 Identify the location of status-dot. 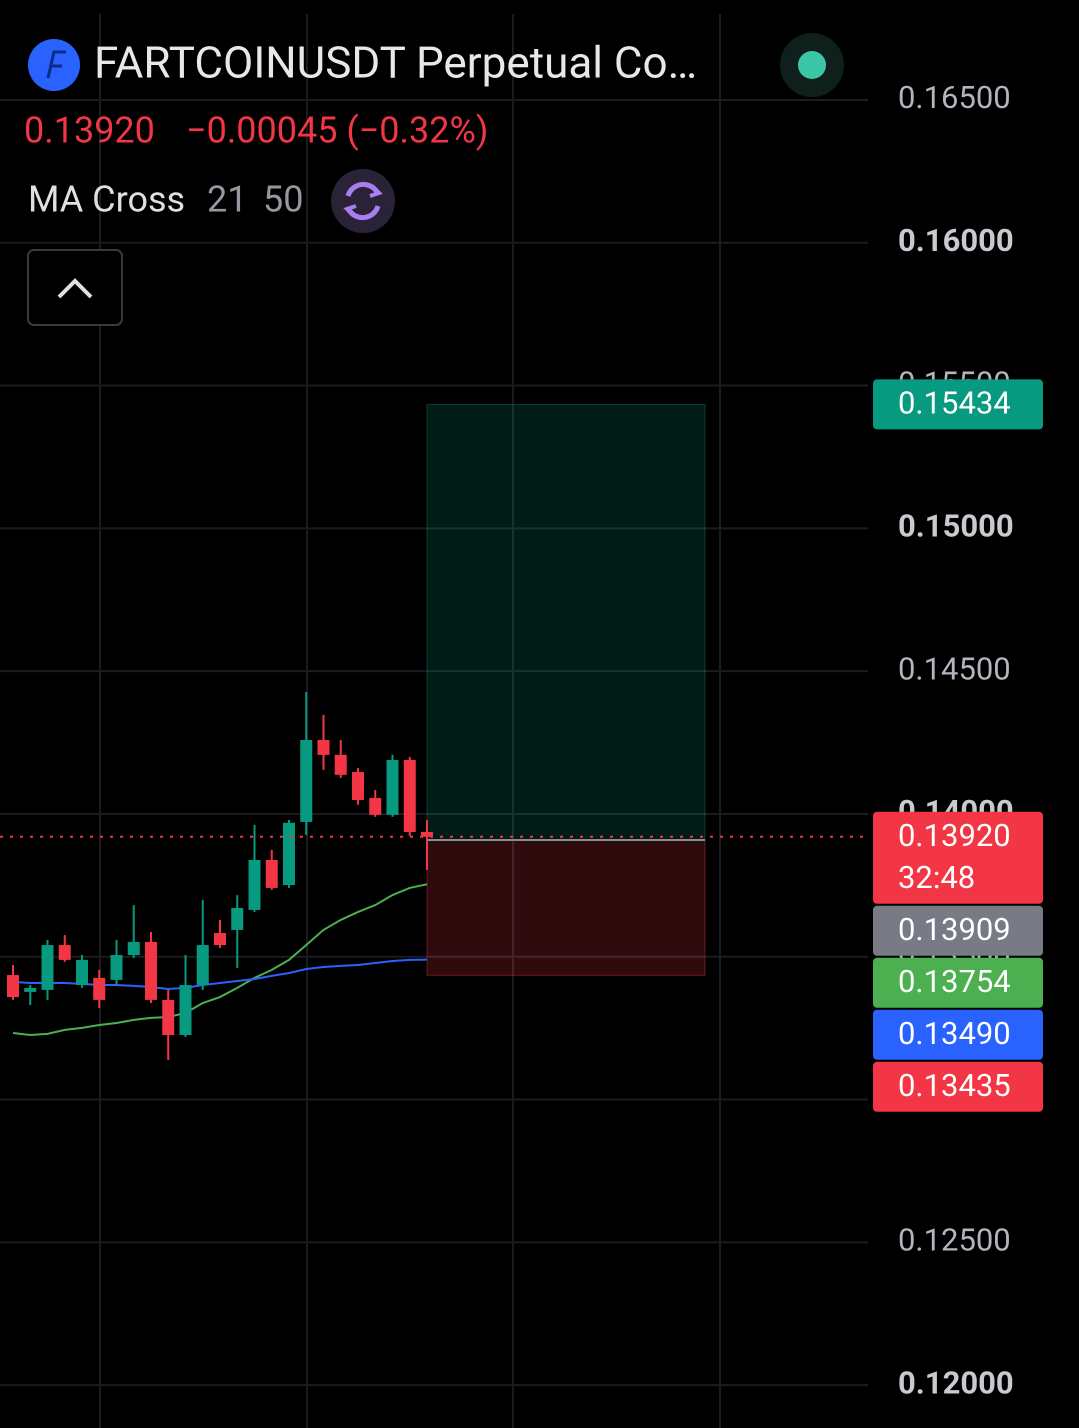
(812, 65).